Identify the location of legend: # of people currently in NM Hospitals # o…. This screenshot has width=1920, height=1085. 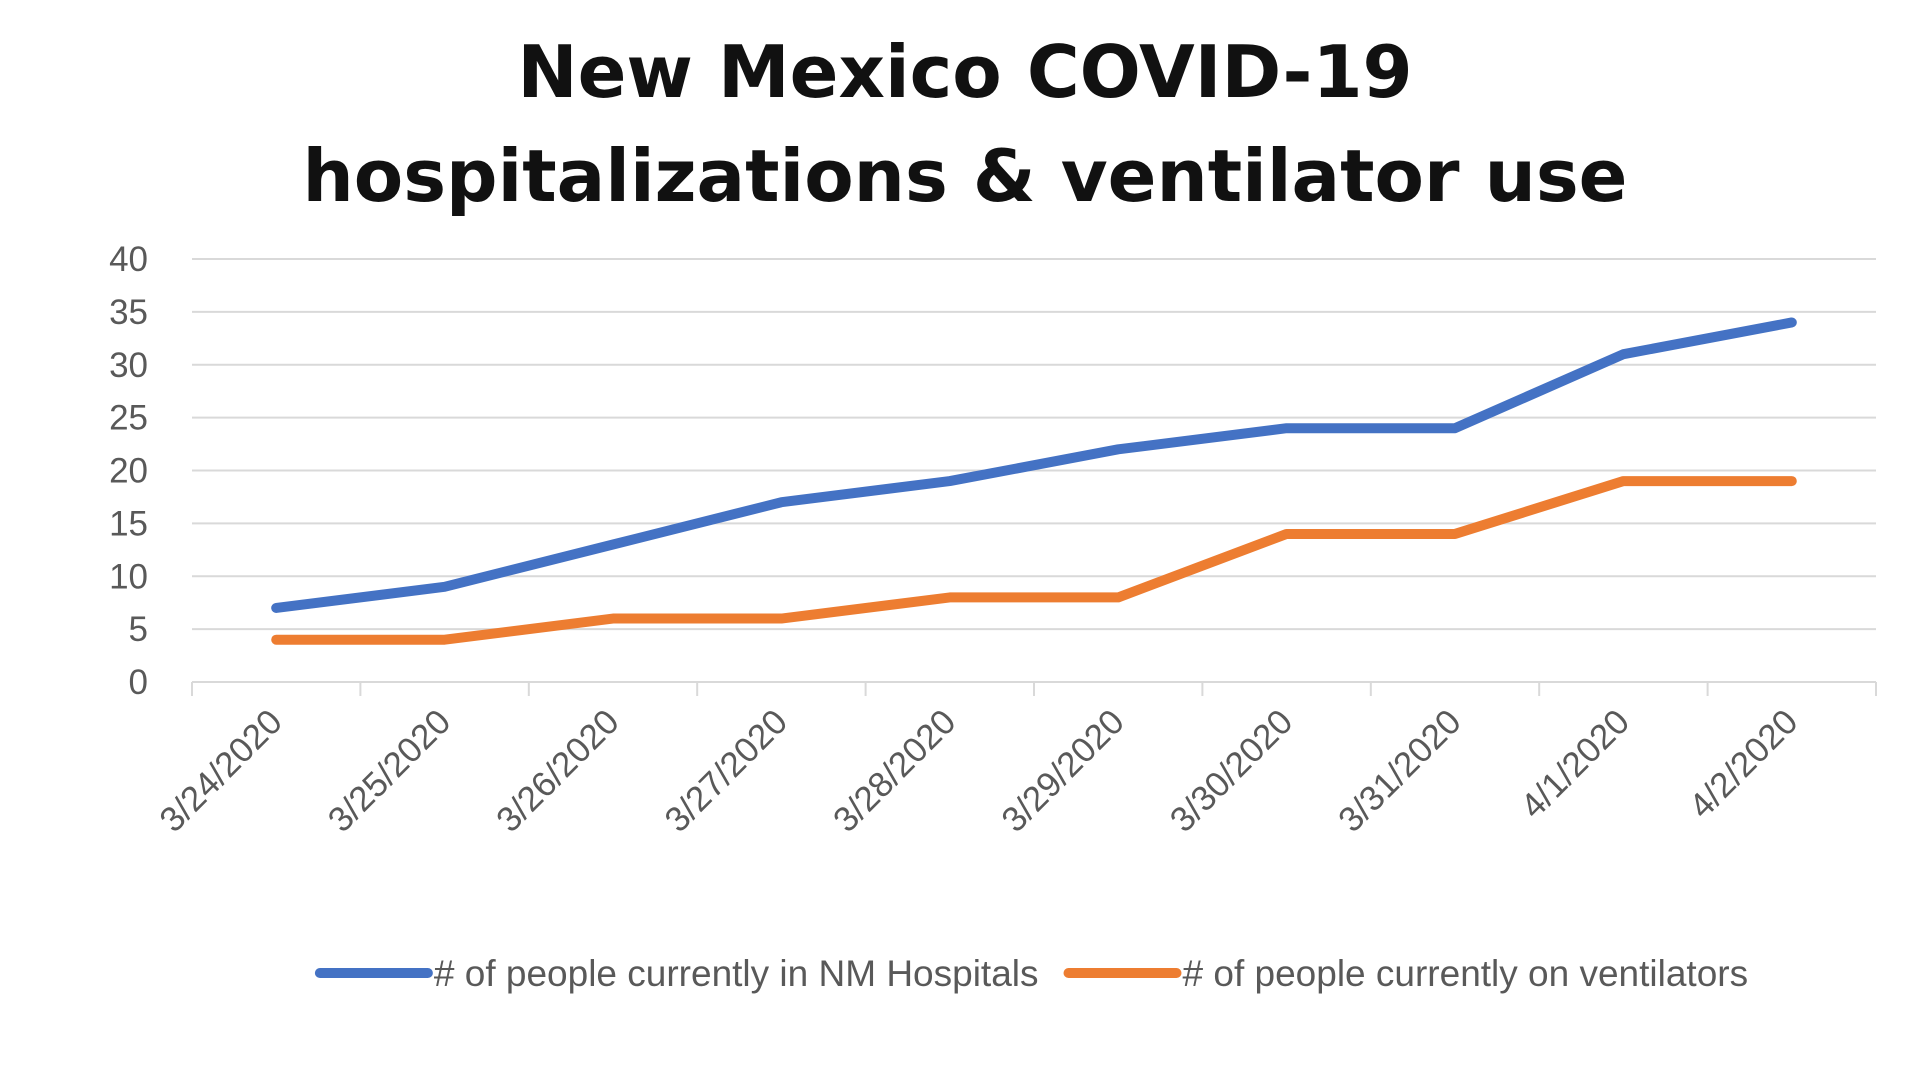
(1031, 973).